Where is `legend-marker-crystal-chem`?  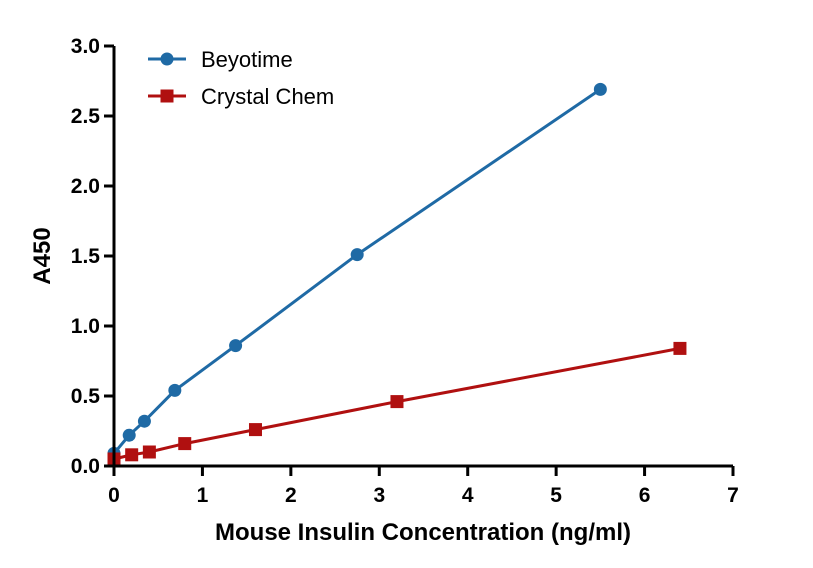 legend-marker-crystal-chem is located at coordinates (167, 96).